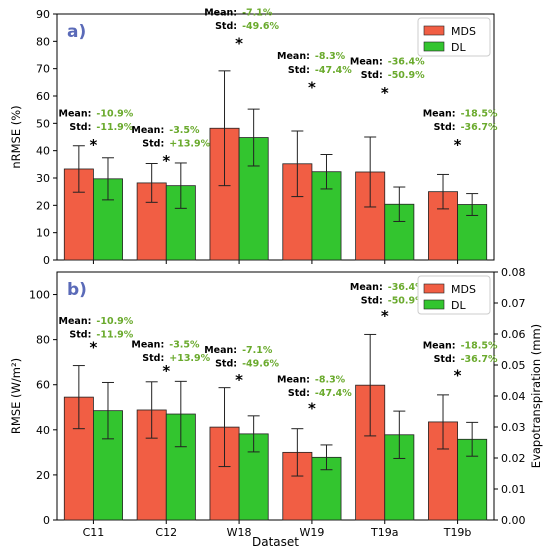 This screenshot has height=550, width=549. Describe the element at coordinates (311, 532) in the screenshot. I see `x-tick-label: W19` at that location.